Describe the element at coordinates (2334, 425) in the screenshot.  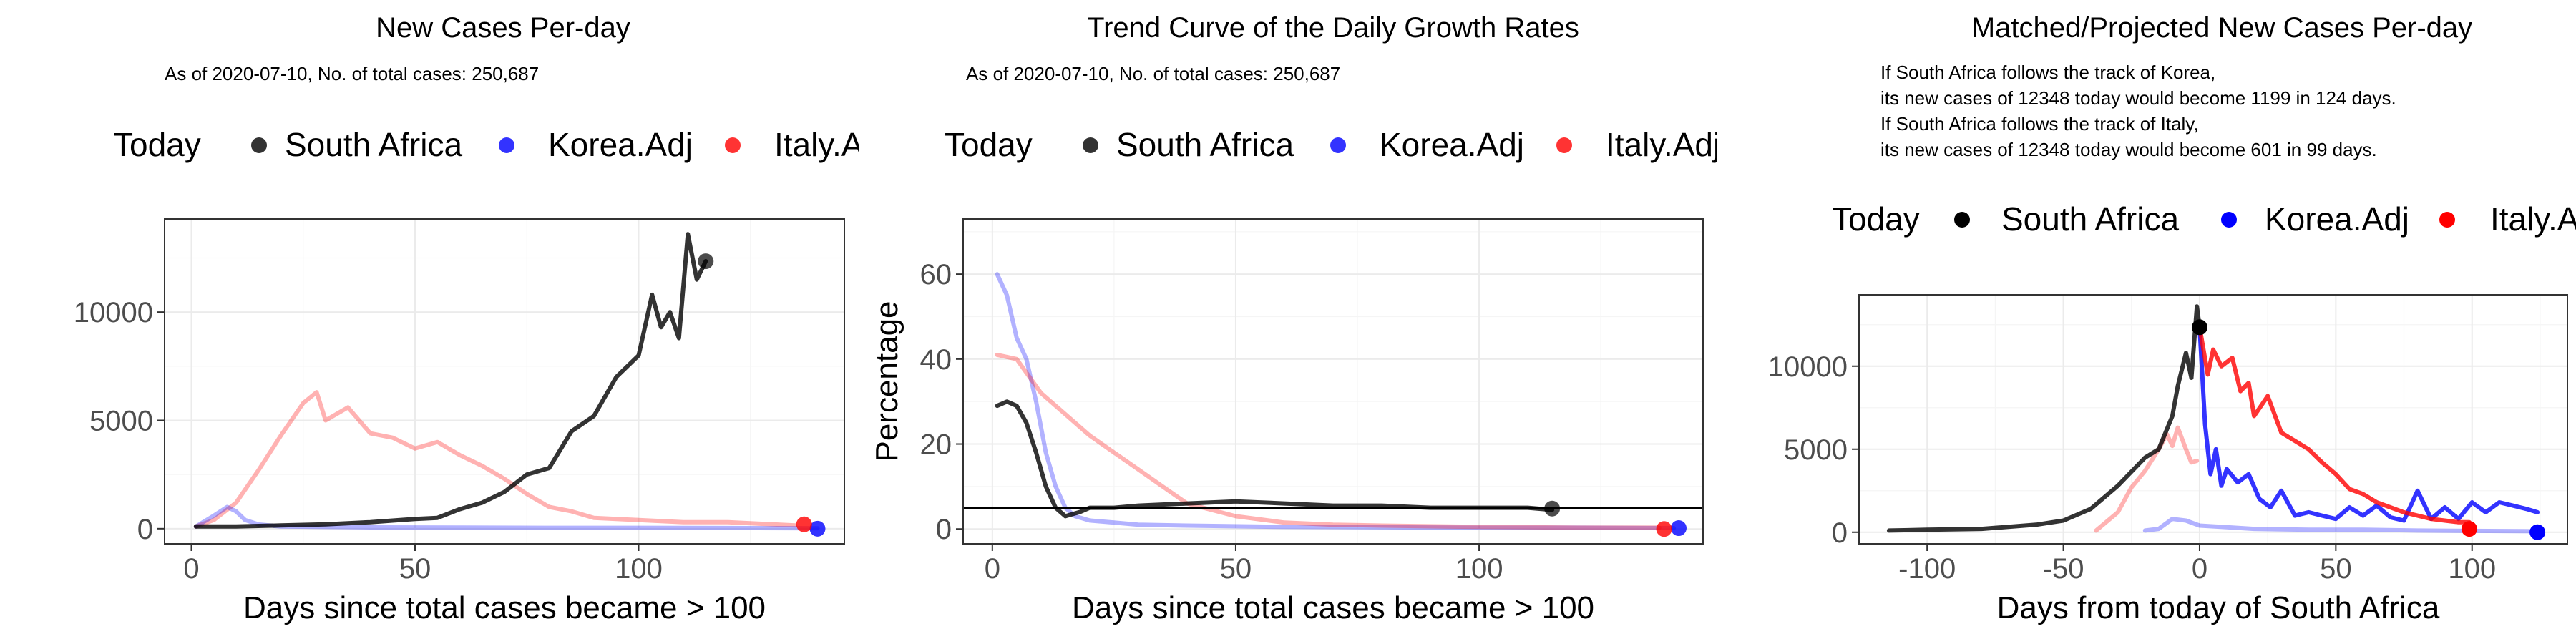
I see `series-line-italy-adj-projected` at that location.